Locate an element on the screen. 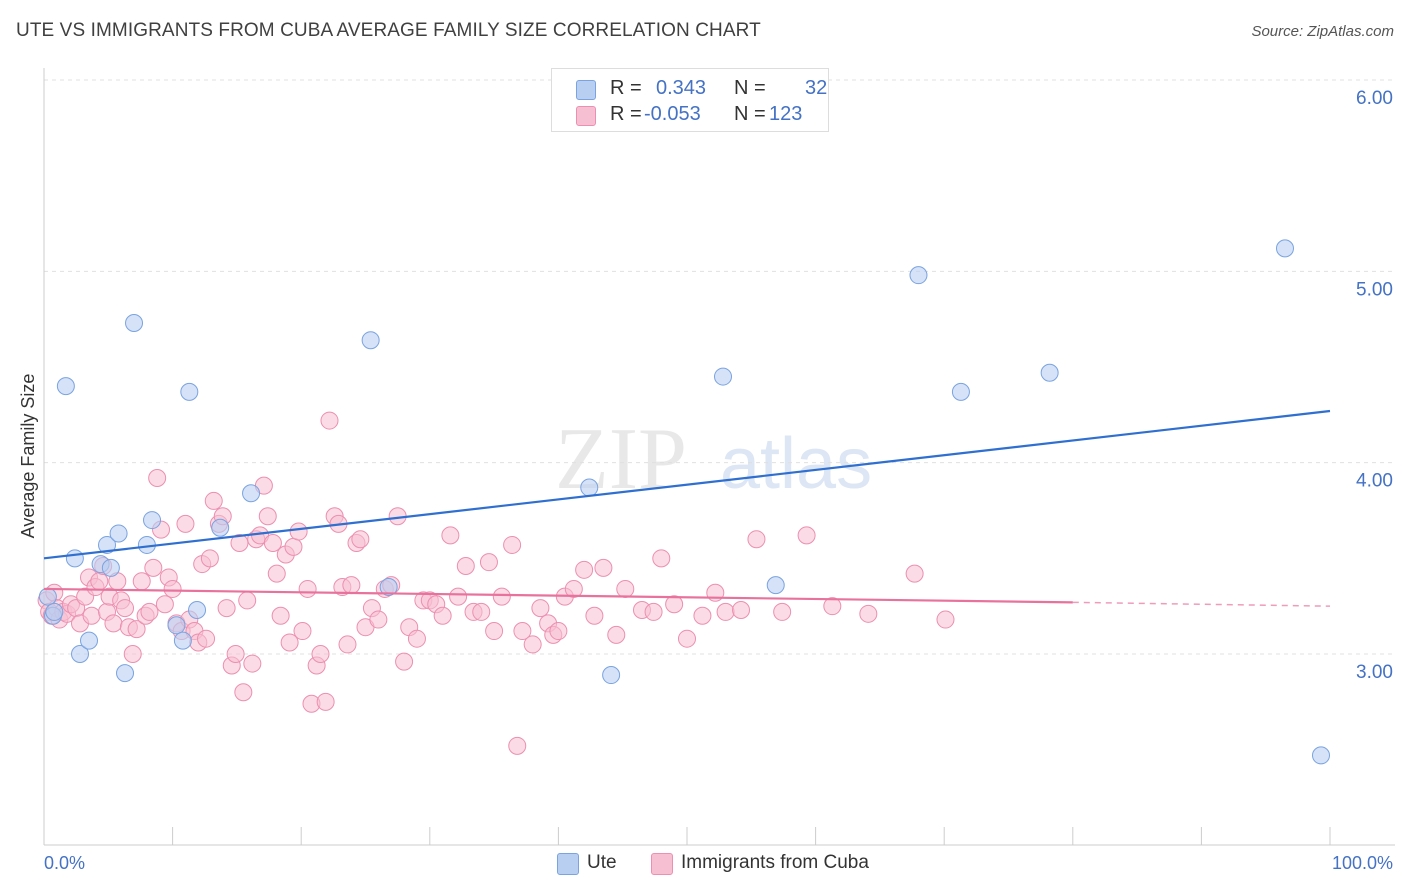 The width and height of the screenshot is (1406, 892). cuba-legend-label: Immigrants from Cuba is located at coordinates (775, 862).